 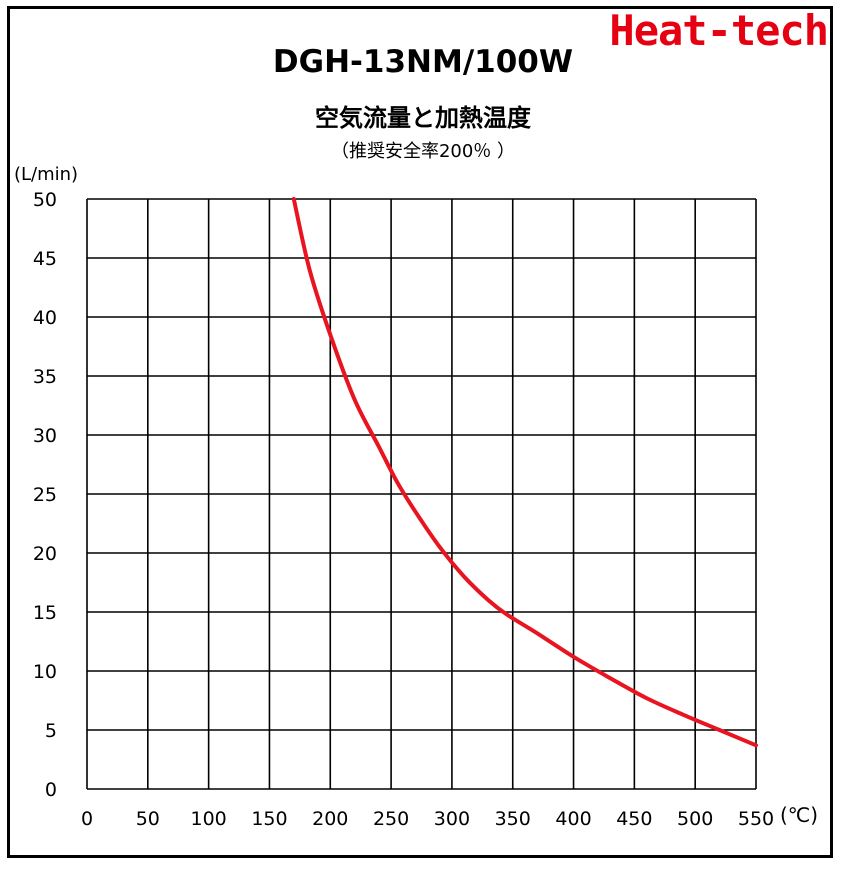 I want to click on y-tick-label: 25, so click(x=45, y=495).